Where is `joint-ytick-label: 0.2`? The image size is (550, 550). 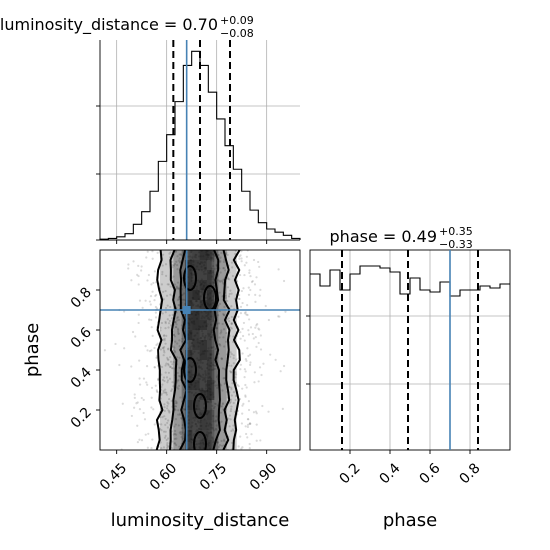
joint-ytick-label: 0.2 is located at coordinates (81, 418).